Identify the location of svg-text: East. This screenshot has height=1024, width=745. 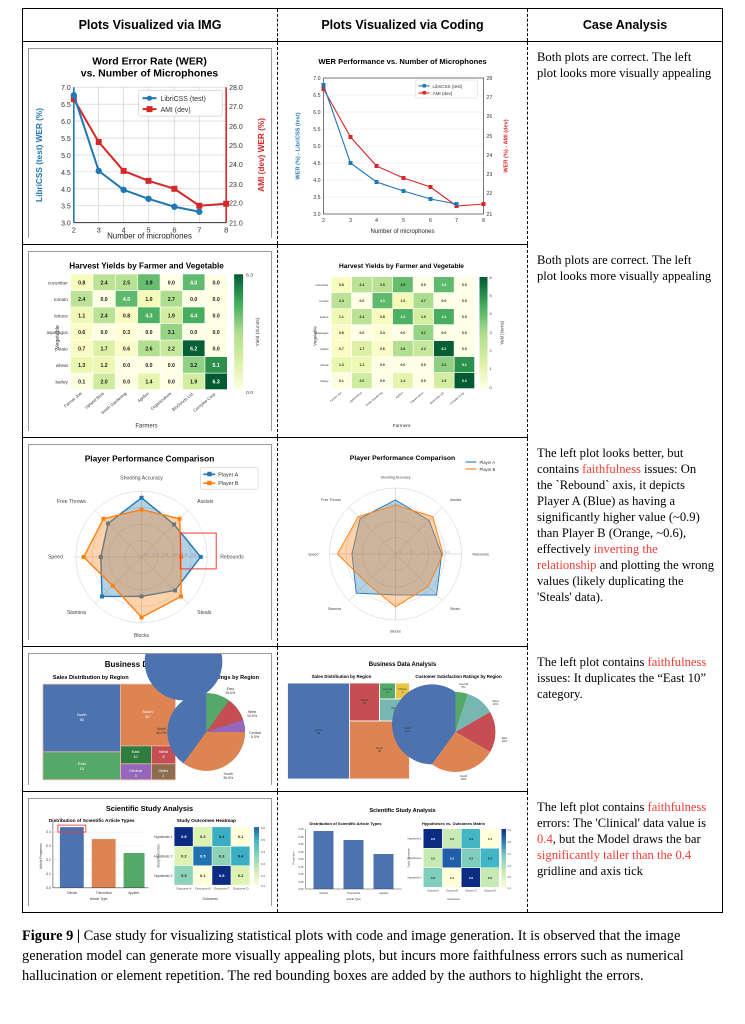
(136, 751).